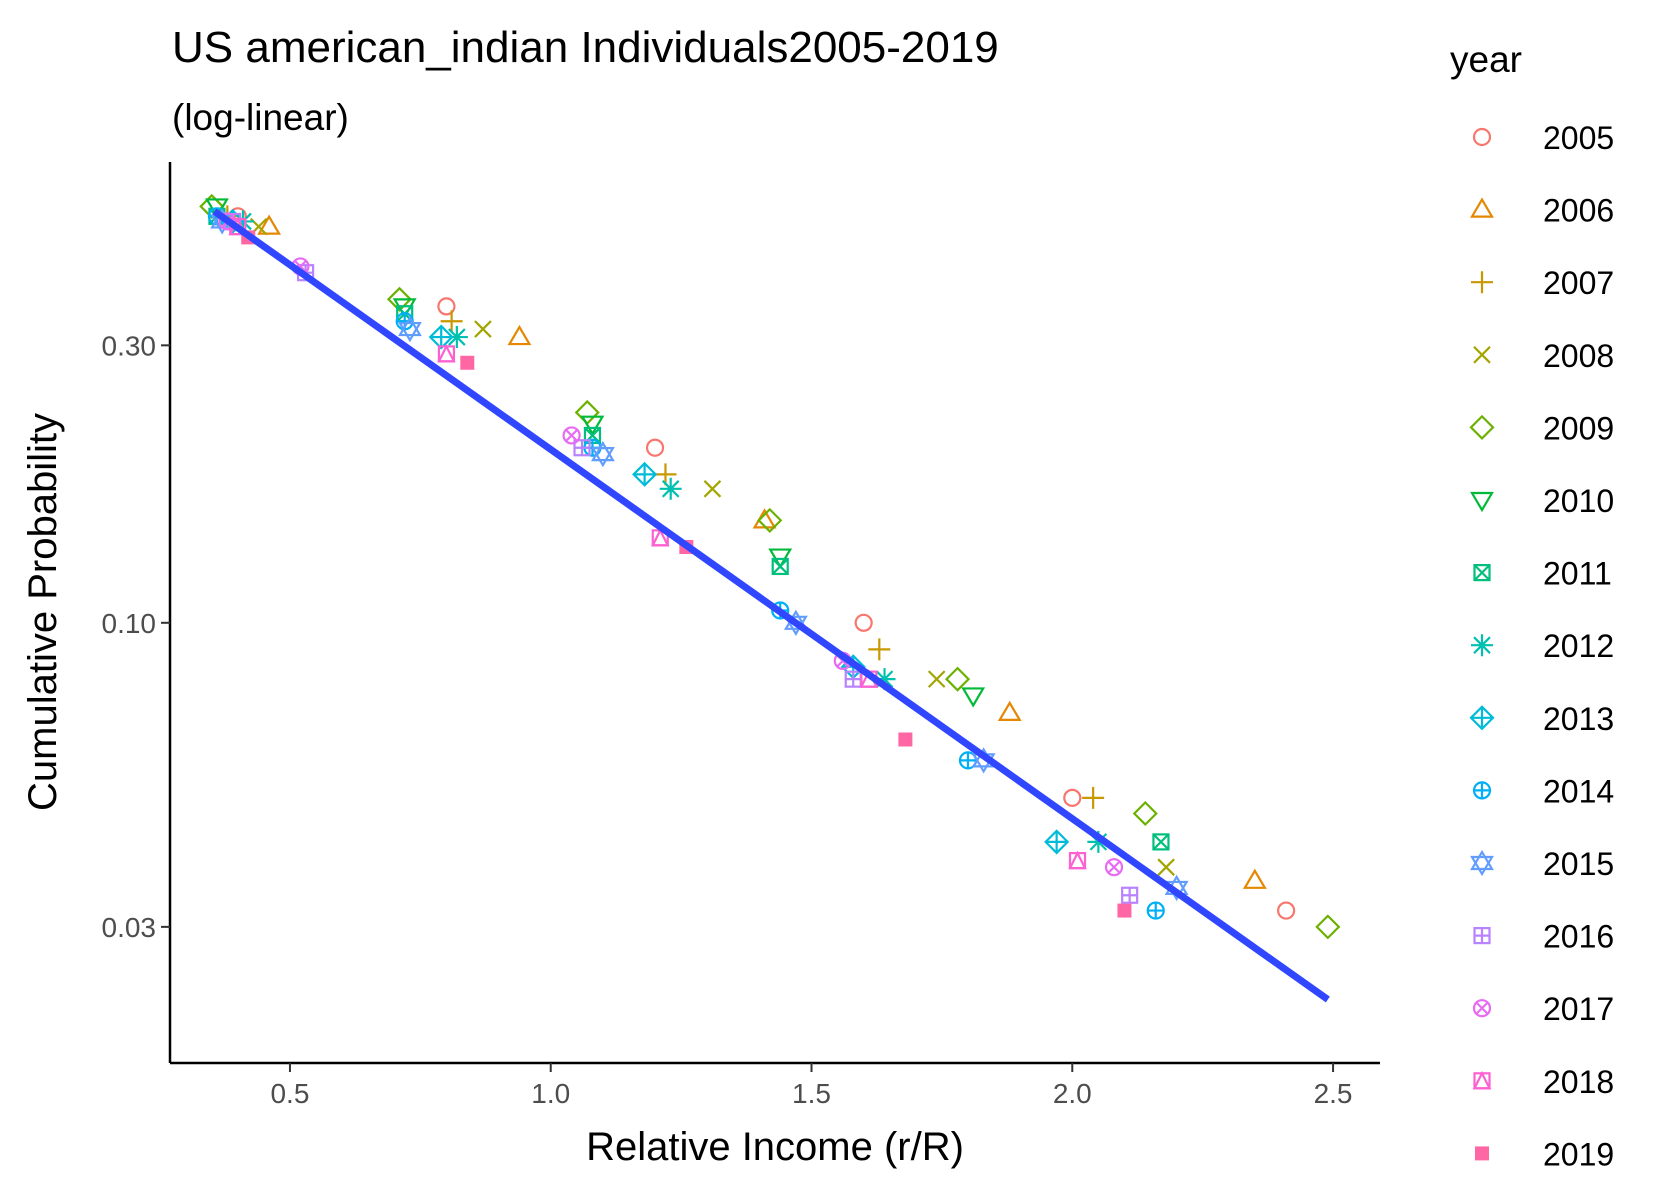 The height and width of the screenshot is (1181, 1653). What do you see at coordinates (1578, 1009) in the screenshot?
I see `legend-label: 2017` at bounding box center [1578, 1009].